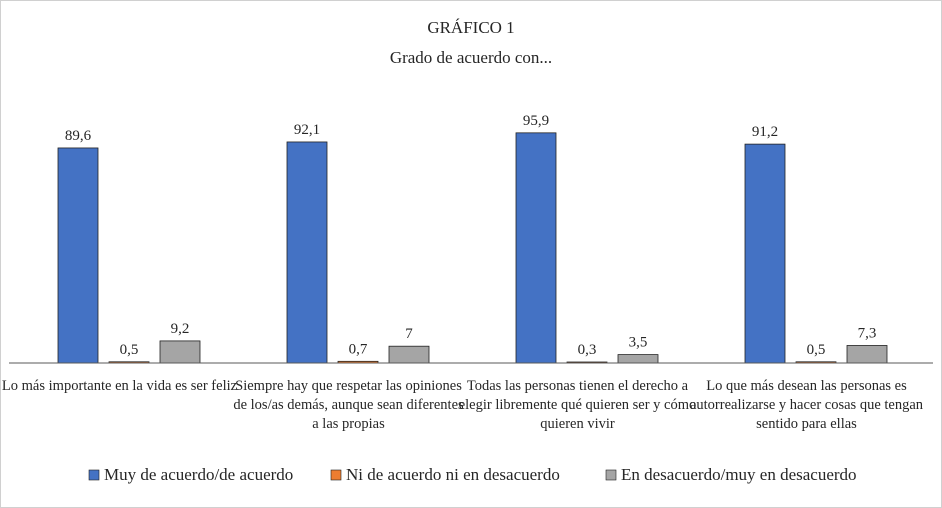 This screenshot has height=508, width=942. I want to click on bar-s3-c2, so click(409, 354).